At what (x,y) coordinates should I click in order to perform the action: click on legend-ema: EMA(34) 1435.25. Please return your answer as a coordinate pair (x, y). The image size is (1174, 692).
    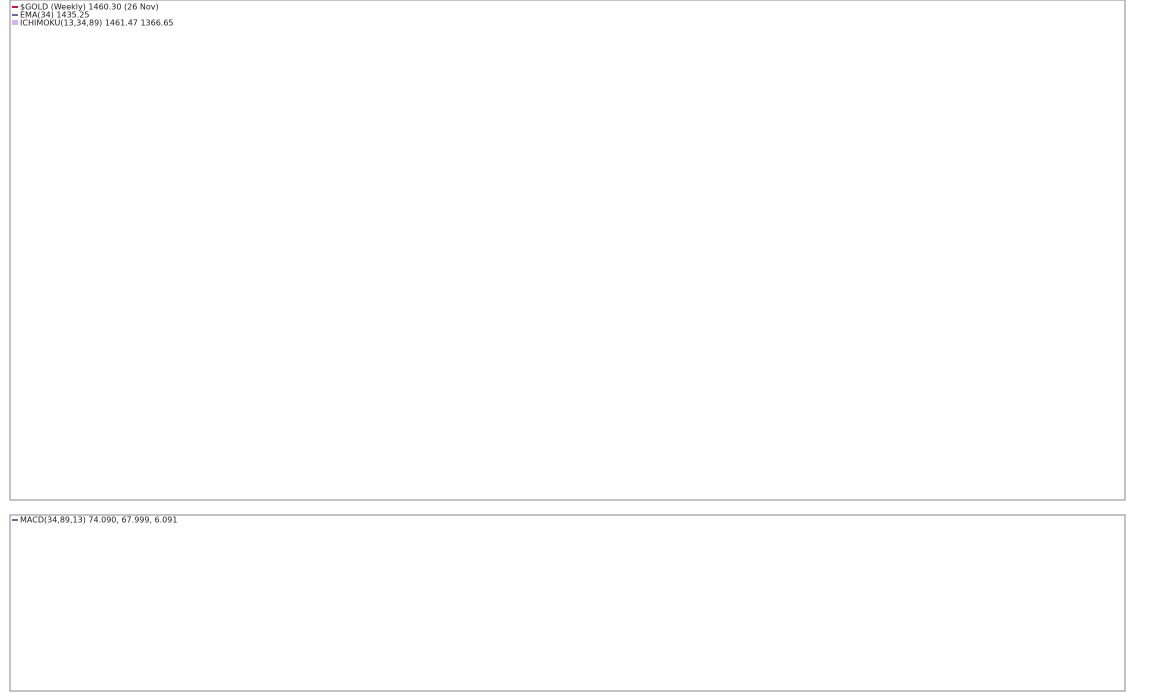
    Looking at the image, I should click on (54, 15).